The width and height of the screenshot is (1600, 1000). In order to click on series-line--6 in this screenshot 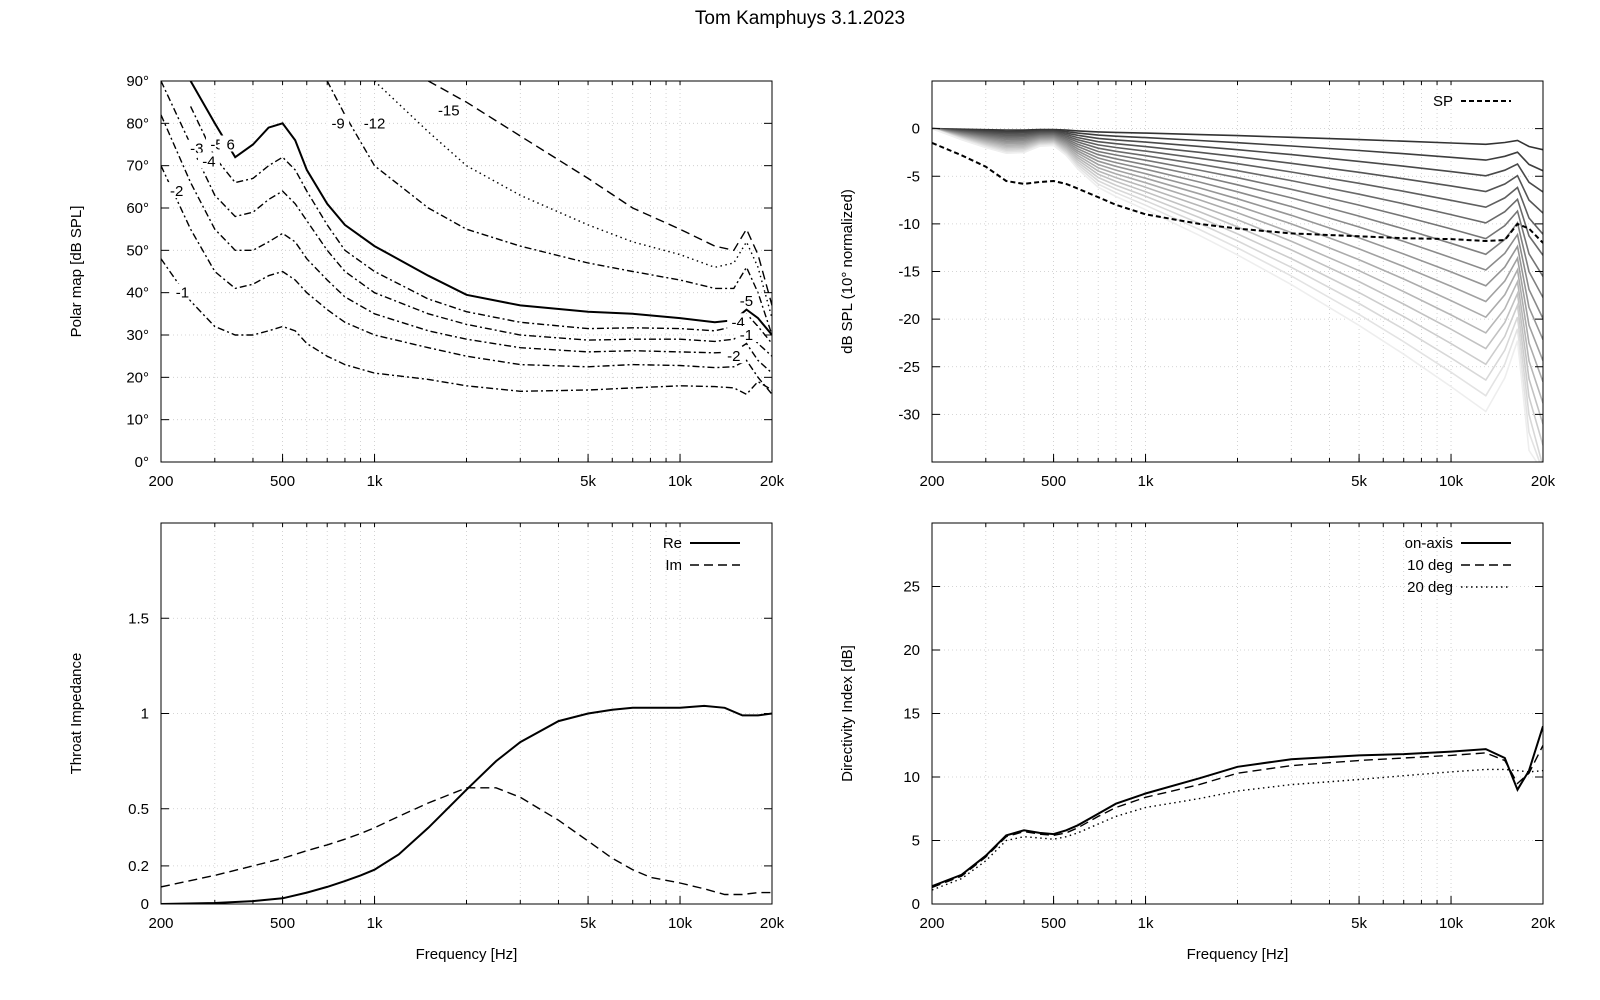, I will do `click(480, 208)`.